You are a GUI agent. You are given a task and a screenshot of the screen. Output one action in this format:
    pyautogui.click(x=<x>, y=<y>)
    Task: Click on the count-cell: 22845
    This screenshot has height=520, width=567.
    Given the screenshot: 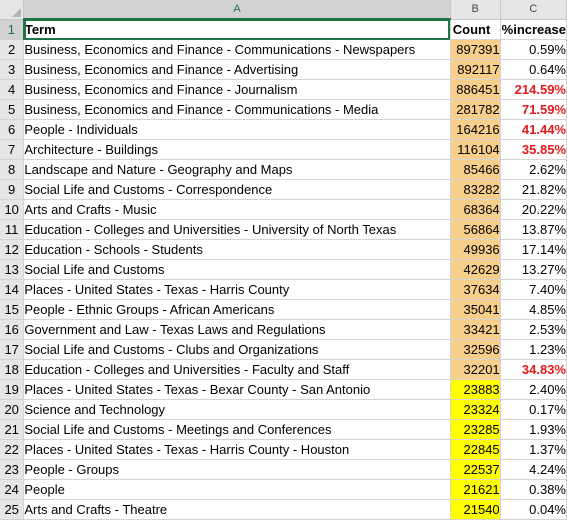 What is the action you would take?
    pyautogui.click(x=475, y=449)
    